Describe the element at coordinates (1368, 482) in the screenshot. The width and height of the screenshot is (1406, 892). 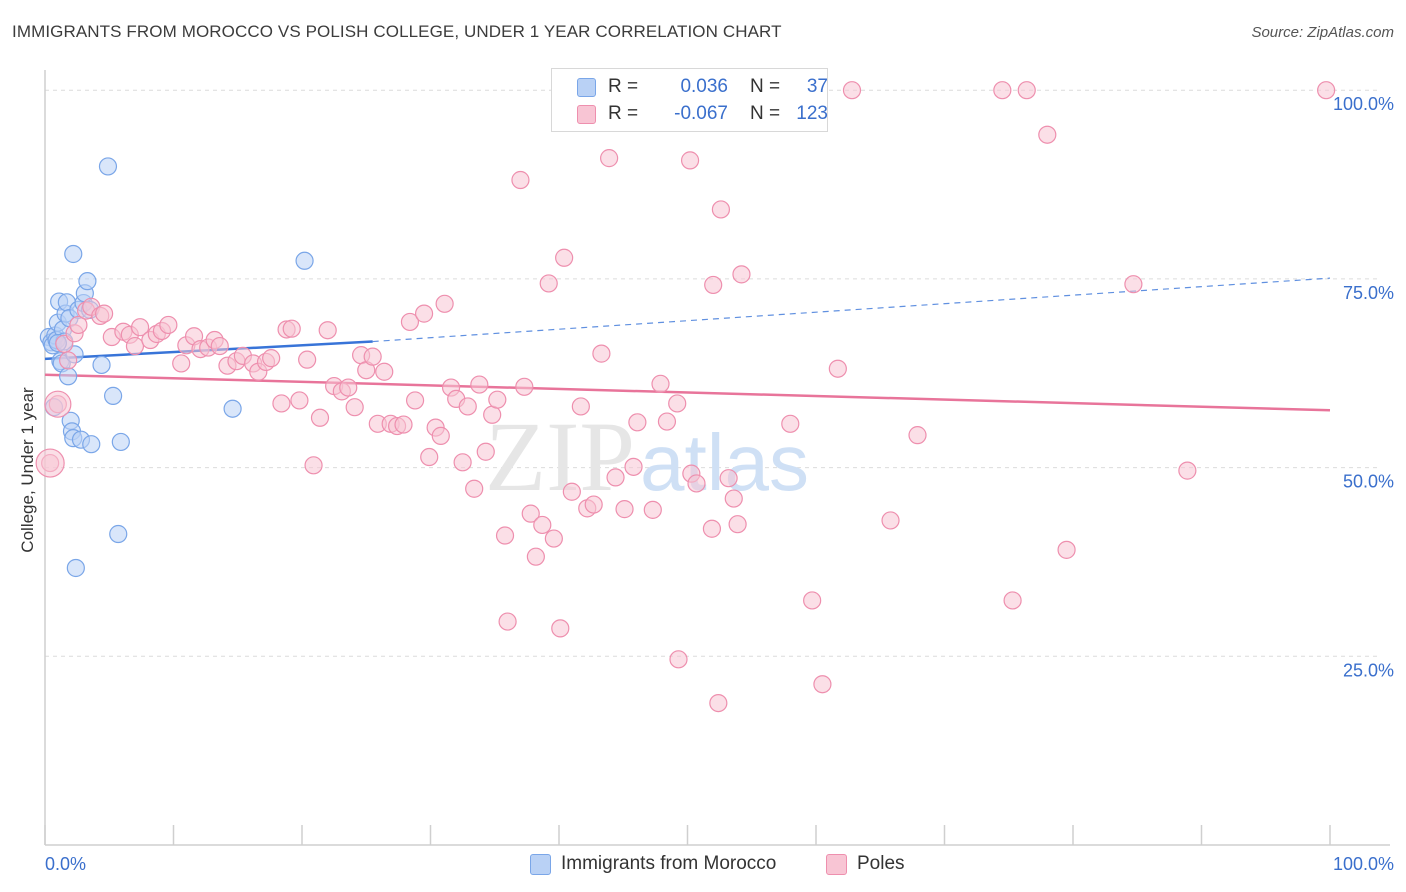
I see `y-tick-label: 50.0%` at that location.